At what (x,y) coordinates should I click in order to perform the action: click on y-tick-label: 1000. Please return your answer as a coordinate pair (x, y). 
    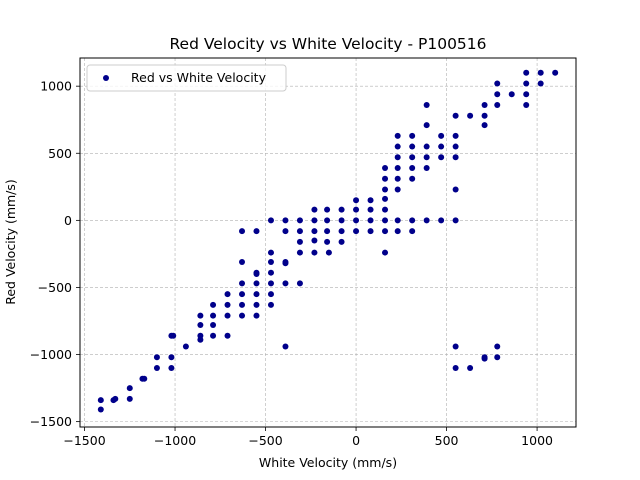
    Looking at the image, I should click on (56, 86).